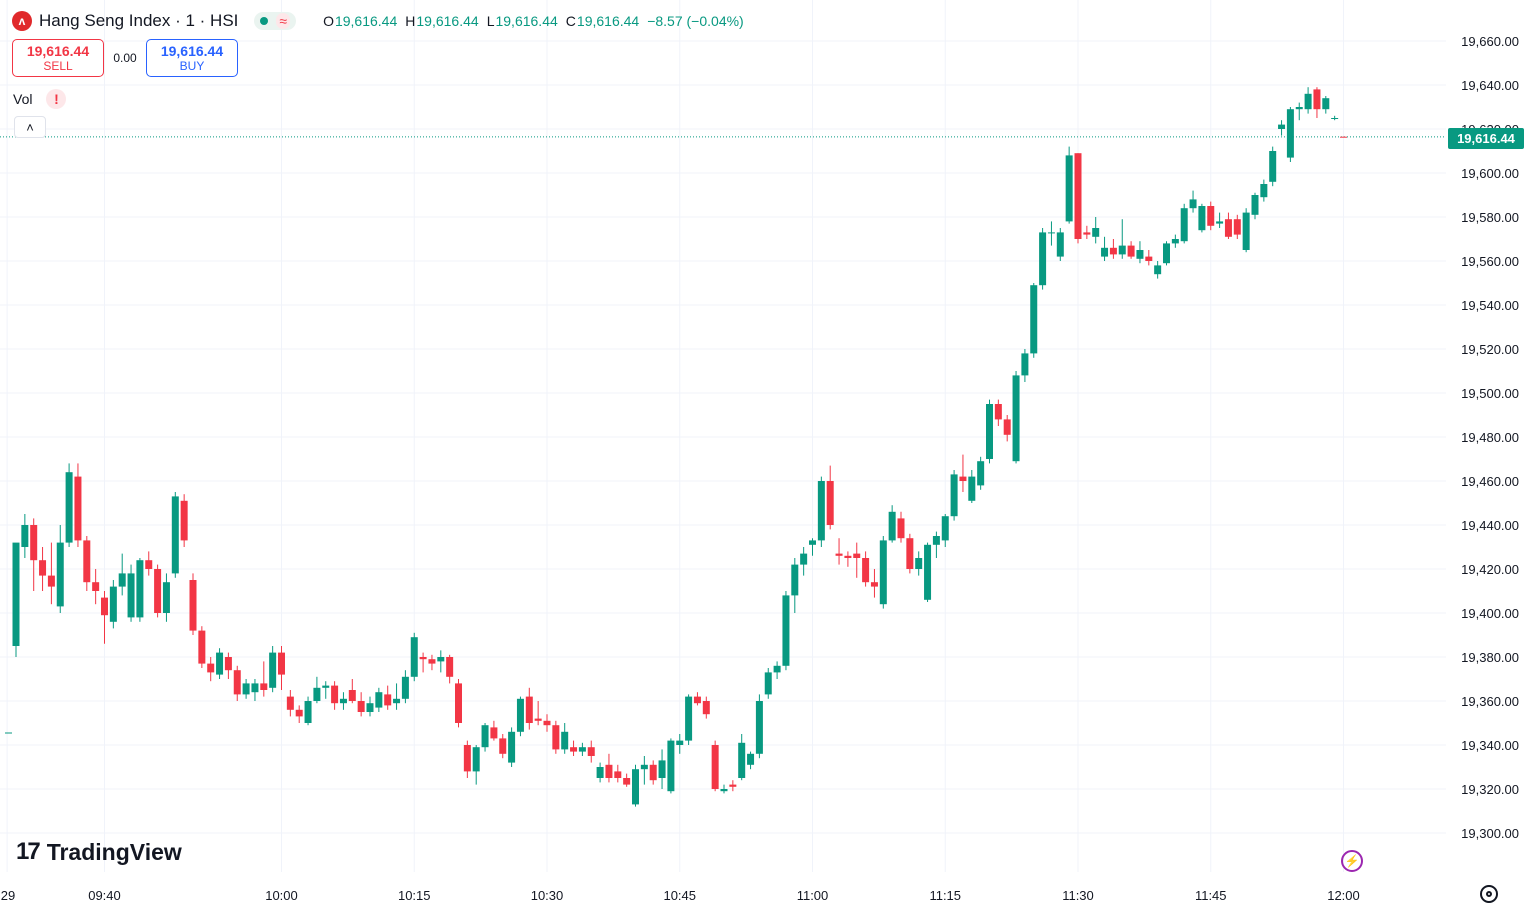 This screenshot has width=1536, height=916. I want to click on tradingview-logo: 17 TradingView, so click(99, 852).